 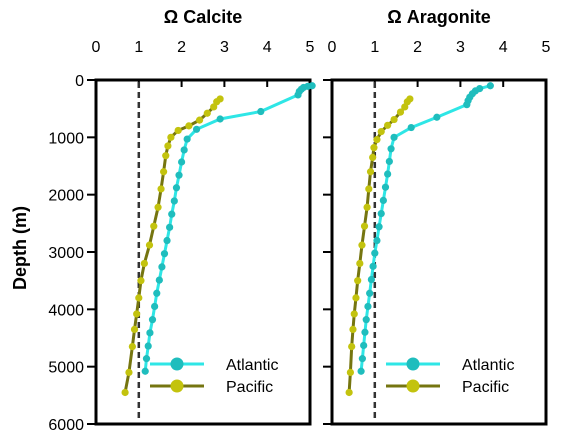 What do you see at coordinates (417, 47) in the screenshot?
I see `x-tick-label-1-2: 2` at bounding box center [417, 47].